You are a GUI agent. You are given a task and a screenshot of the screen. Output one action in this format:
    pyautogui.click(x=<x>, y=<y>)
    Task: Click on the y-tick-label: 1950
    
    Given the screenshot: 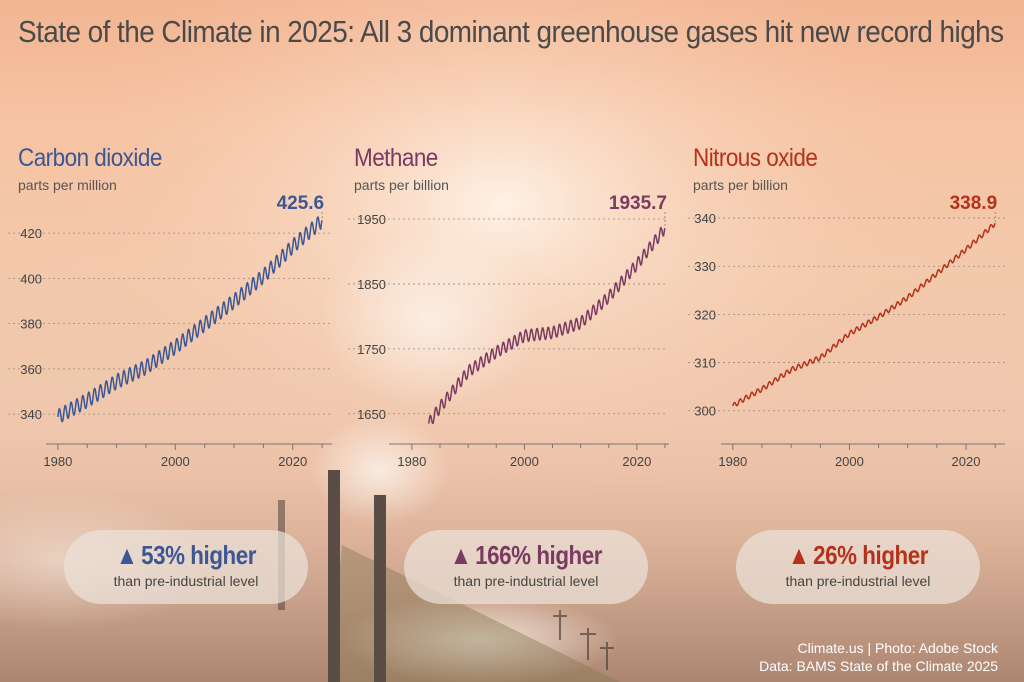 What is the action you would take?
    pyautogui.click(x=371, y=219)
    